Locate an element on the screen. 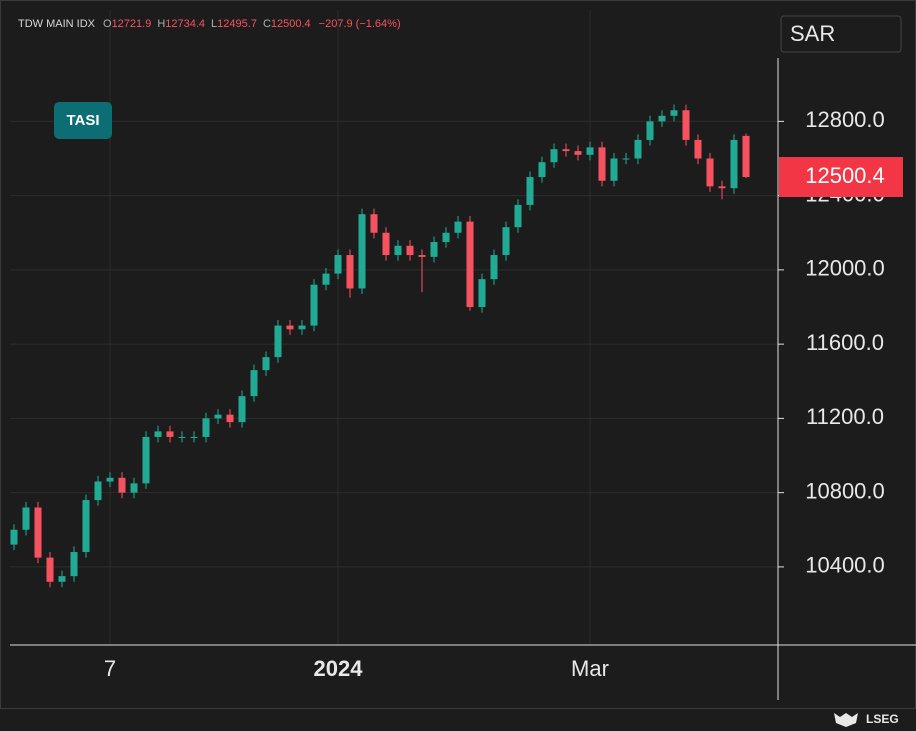 Image resolution: width=916 pixels, height=731 pixels. y-tick-label: 11600.0 is located at coordinates (845, 342).